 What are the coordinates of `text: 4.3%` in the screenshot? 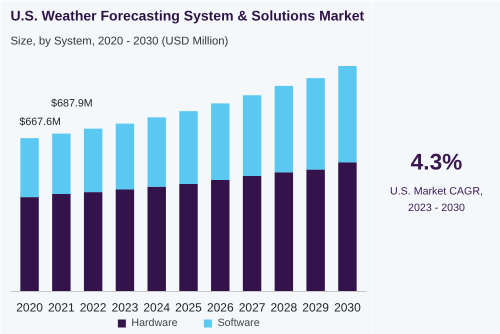 It's located at (436, 161).